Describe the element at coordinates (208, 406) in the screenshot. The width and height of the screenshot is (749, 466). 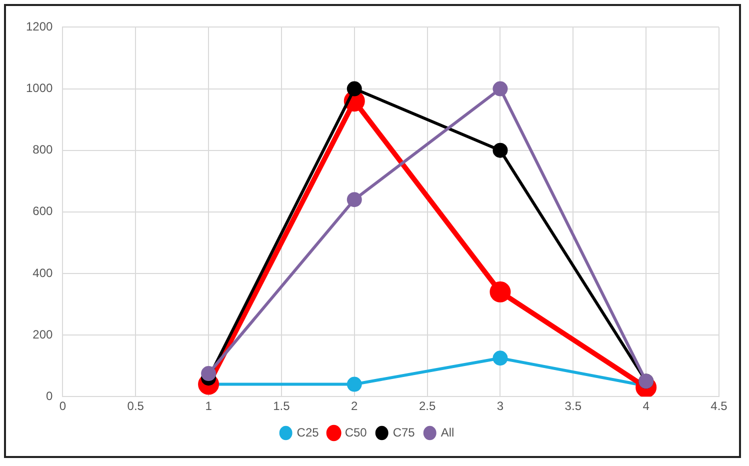
I see `x-tick-label: 1` at that location.